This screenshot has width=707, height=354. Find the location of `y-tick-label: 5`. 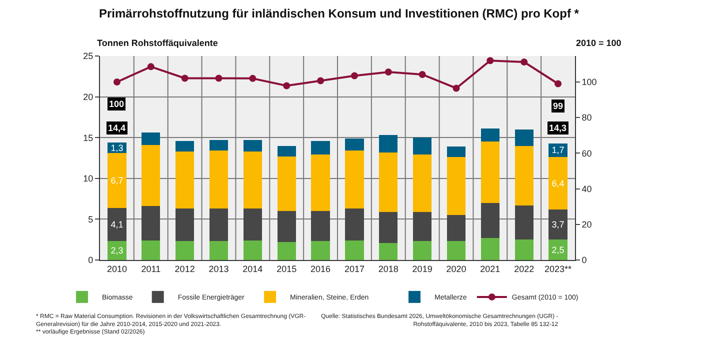

y-tick-label: 5 is located at coordinates (91, 219).